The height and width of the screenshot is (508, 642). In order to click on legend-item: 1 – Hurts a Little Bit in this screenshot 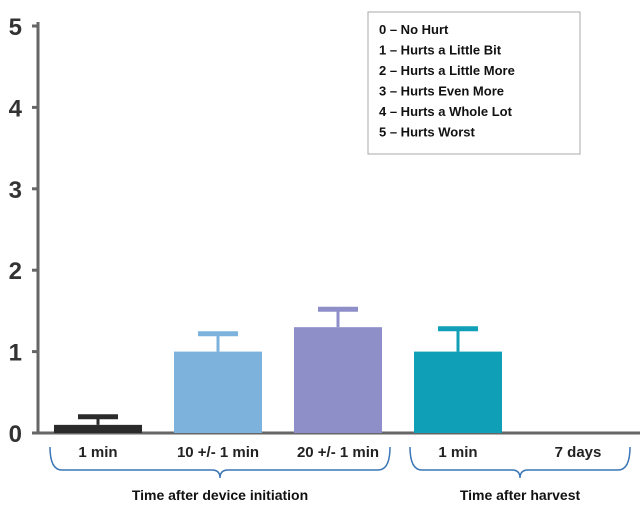, I will do `click(440, 50)`.